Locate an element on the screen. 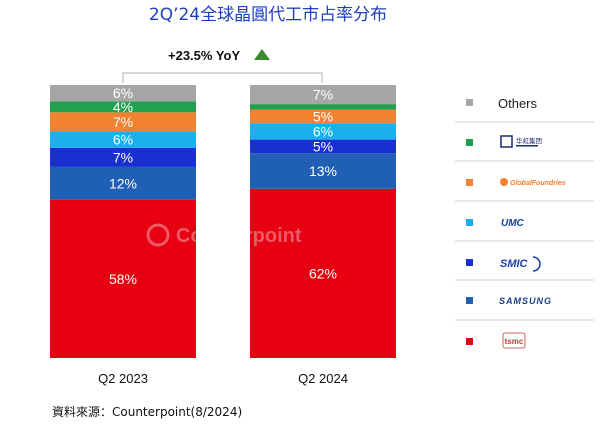 The width and height of the screenshot is (600, 426). data-label-tsmc-1: 58% is located at coordinates (123, 279).